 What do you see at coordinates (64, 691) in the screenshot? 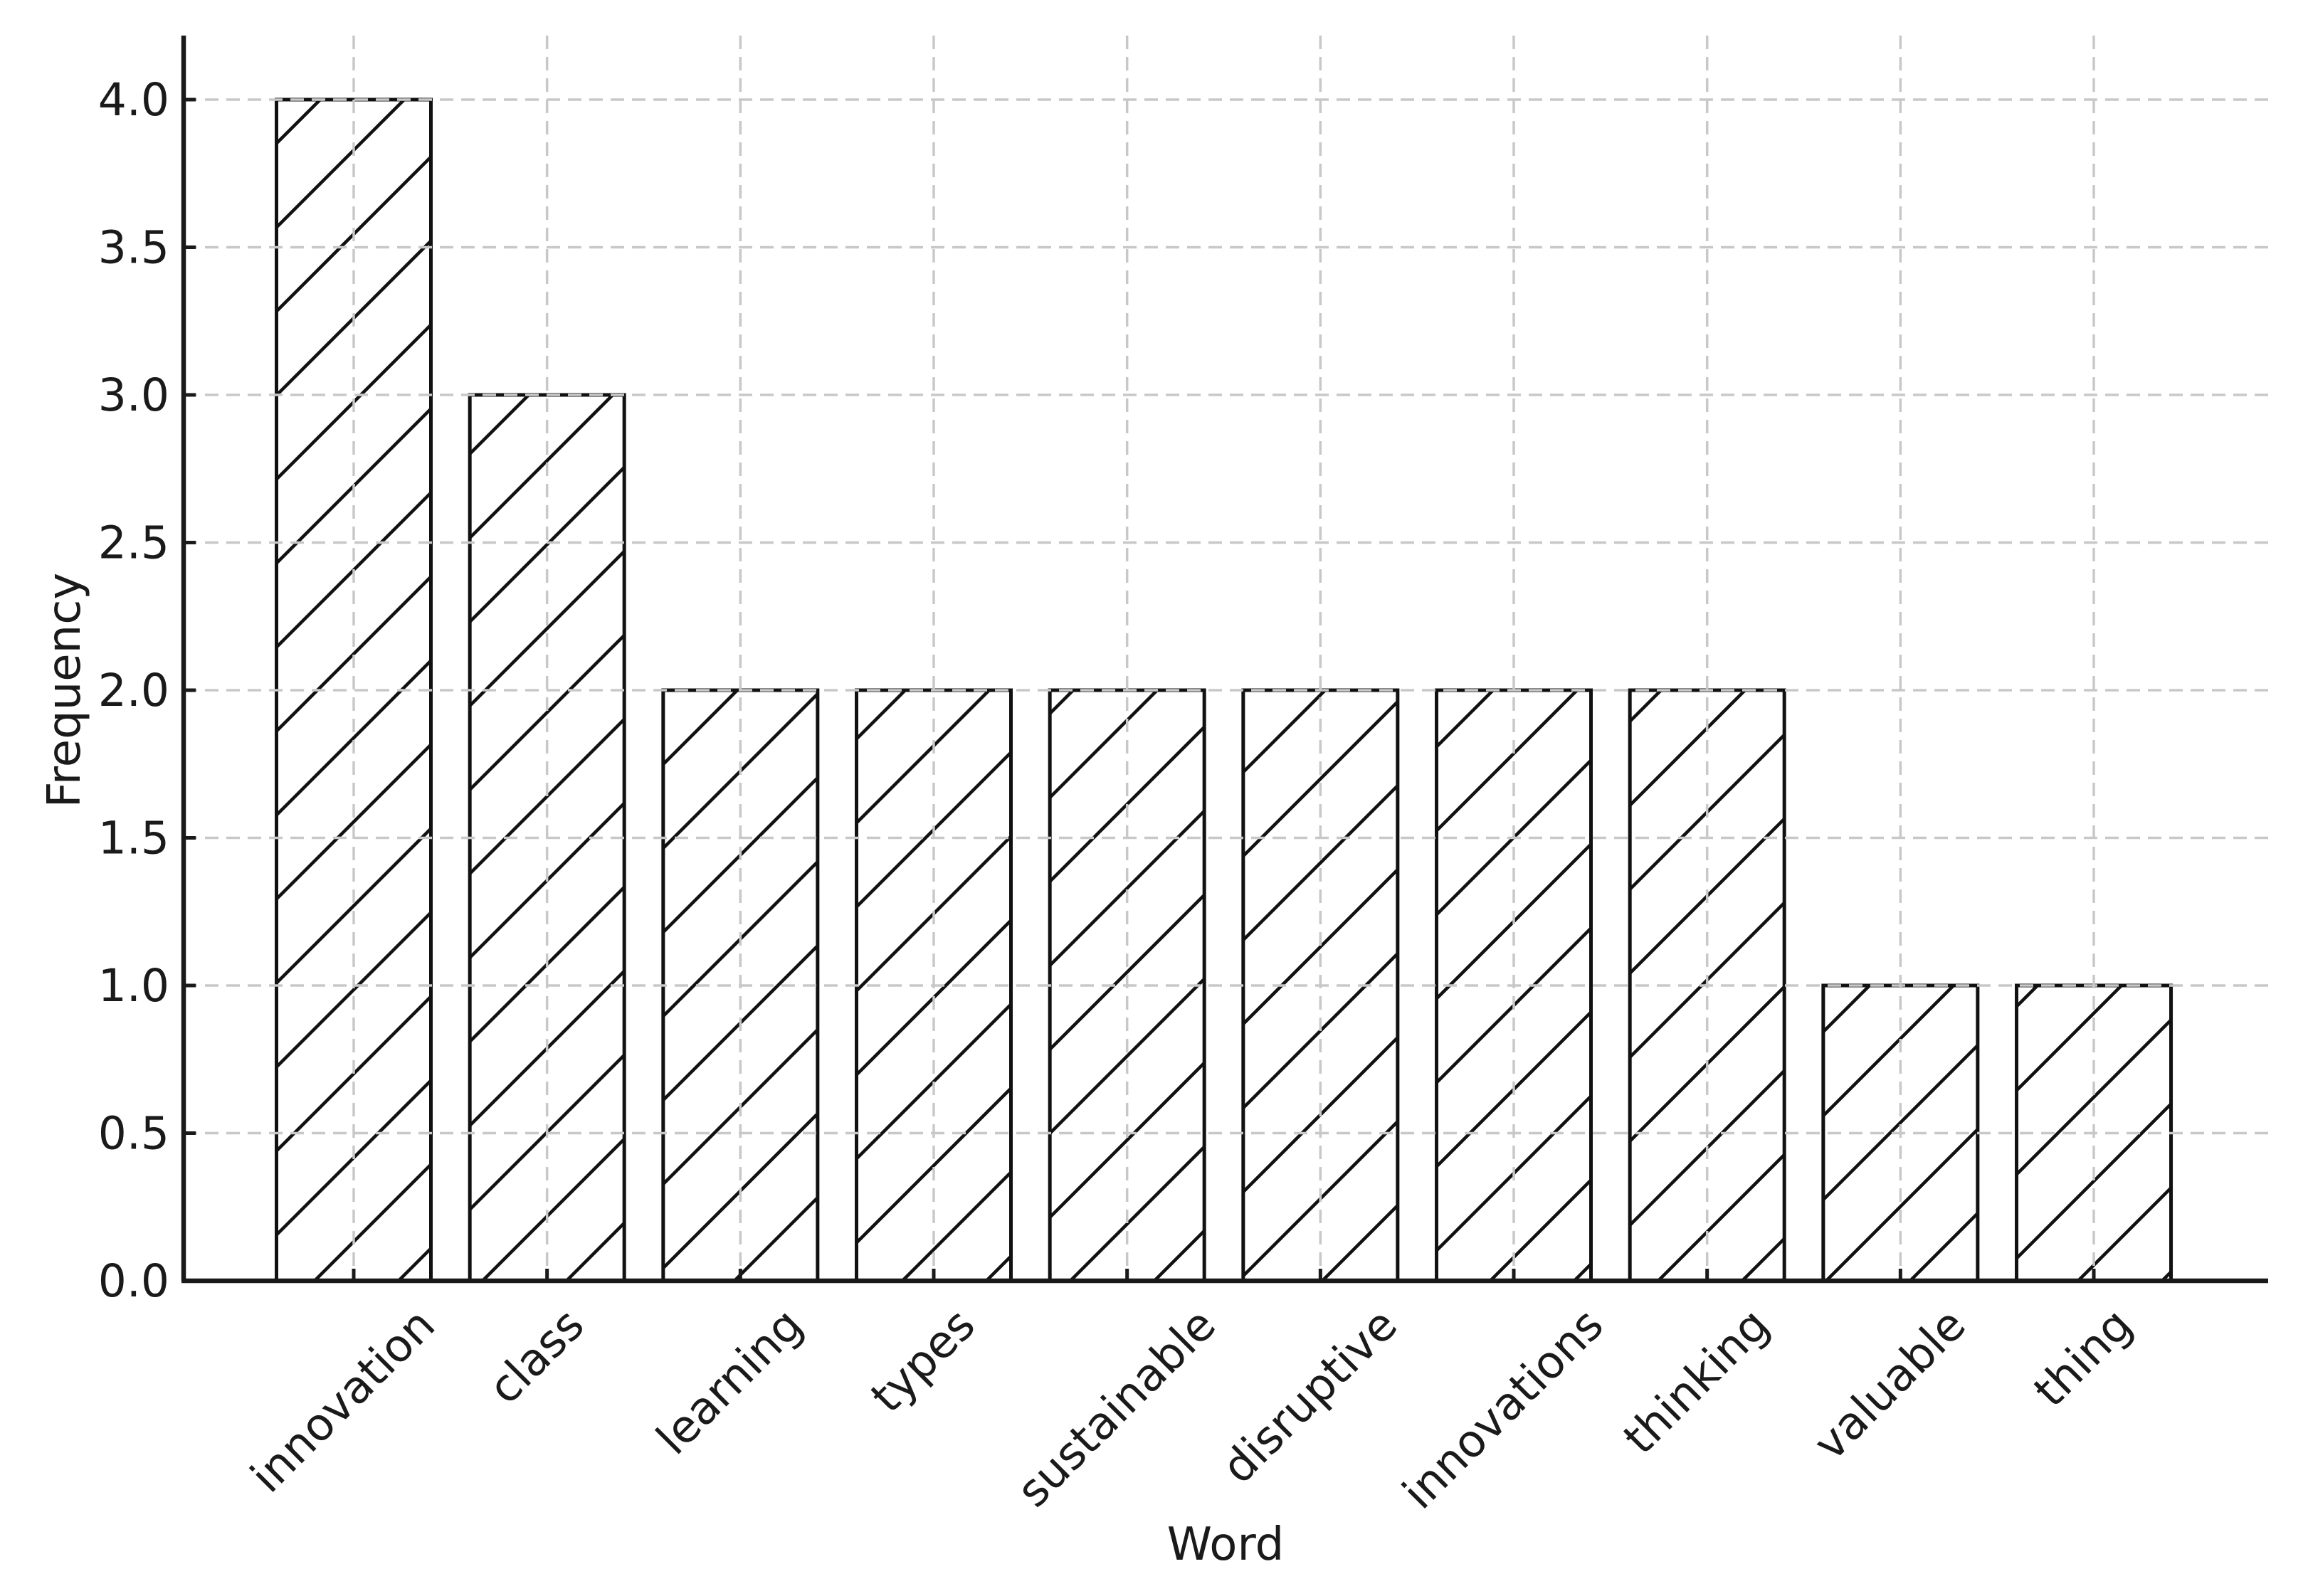
I see `y-axis-label: Frequency` at bounding box center [64, 691].